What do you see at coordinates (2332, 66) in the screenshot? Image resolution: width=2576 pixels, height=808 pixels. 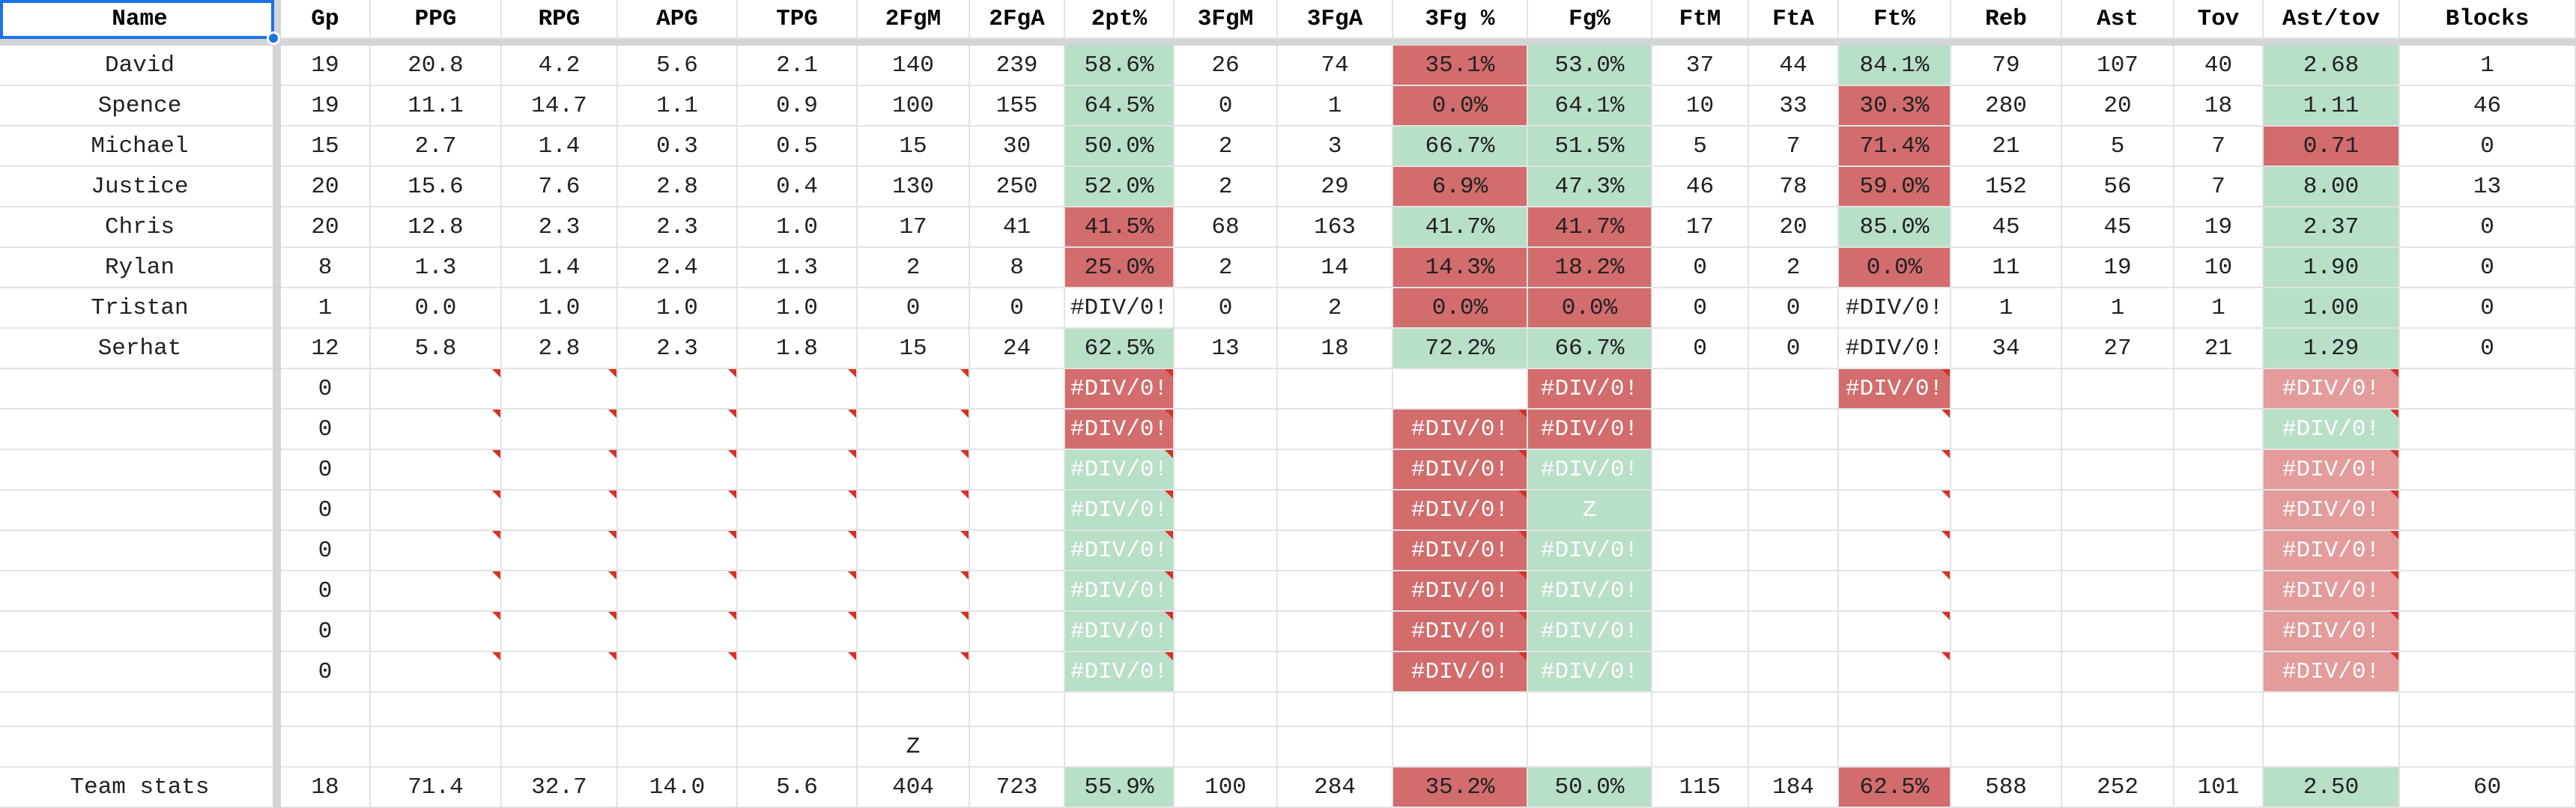 I see `stat-cell: 2.68` at bounding box center [2332, 66].